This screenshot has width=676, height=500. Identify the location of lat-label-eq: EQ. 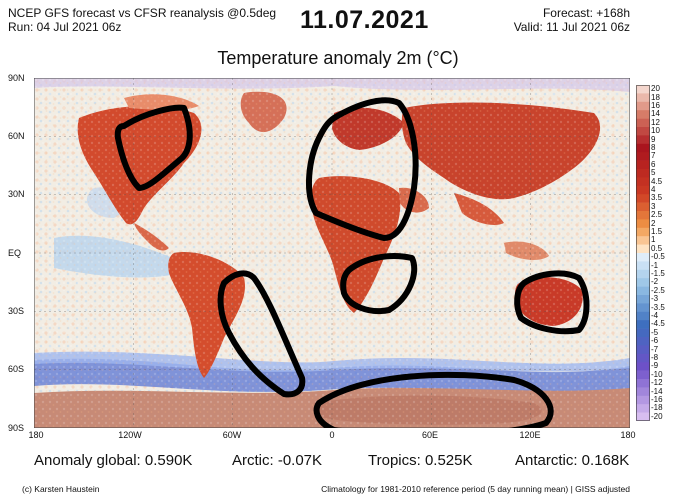
(15, 253).